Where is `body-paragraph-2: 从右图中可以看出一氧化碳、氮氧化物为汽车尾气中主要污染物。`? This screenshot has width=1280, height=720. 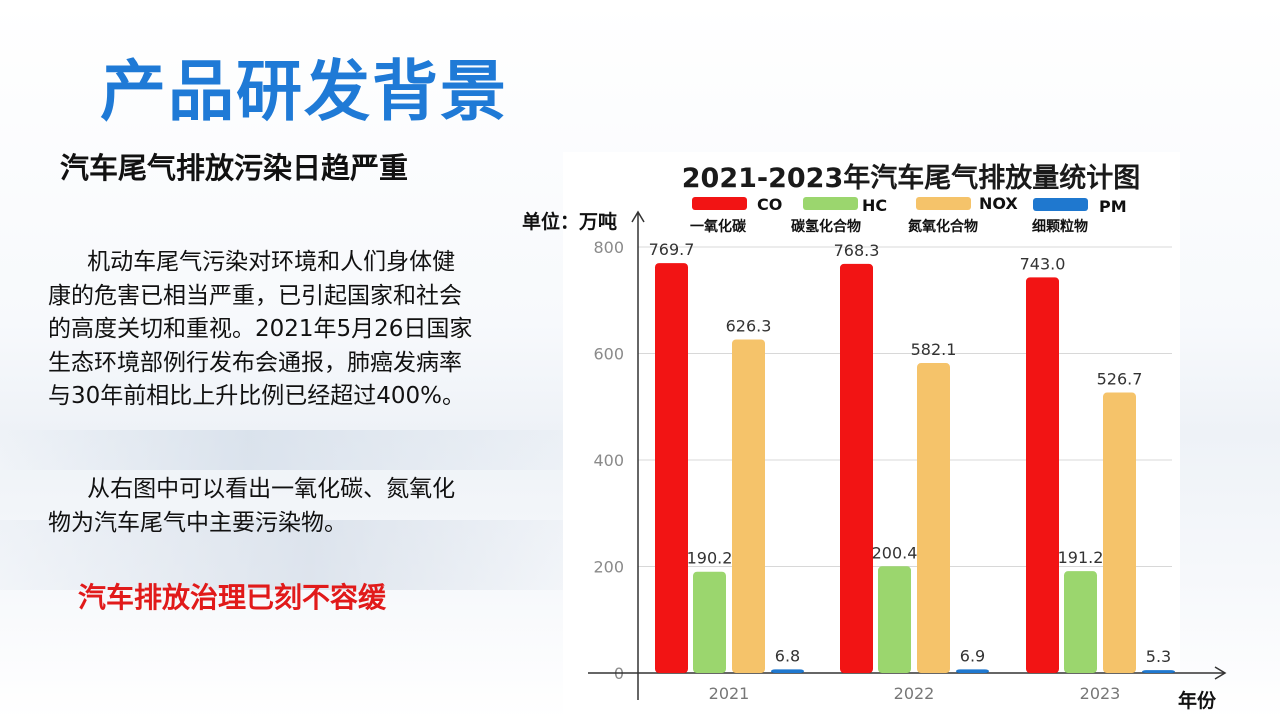 body-paragraph-2: 从右图中可以看出一氧化碳、氮氧化物为汽车尾气中主要污染物。 is located at coordinates (252, 506).